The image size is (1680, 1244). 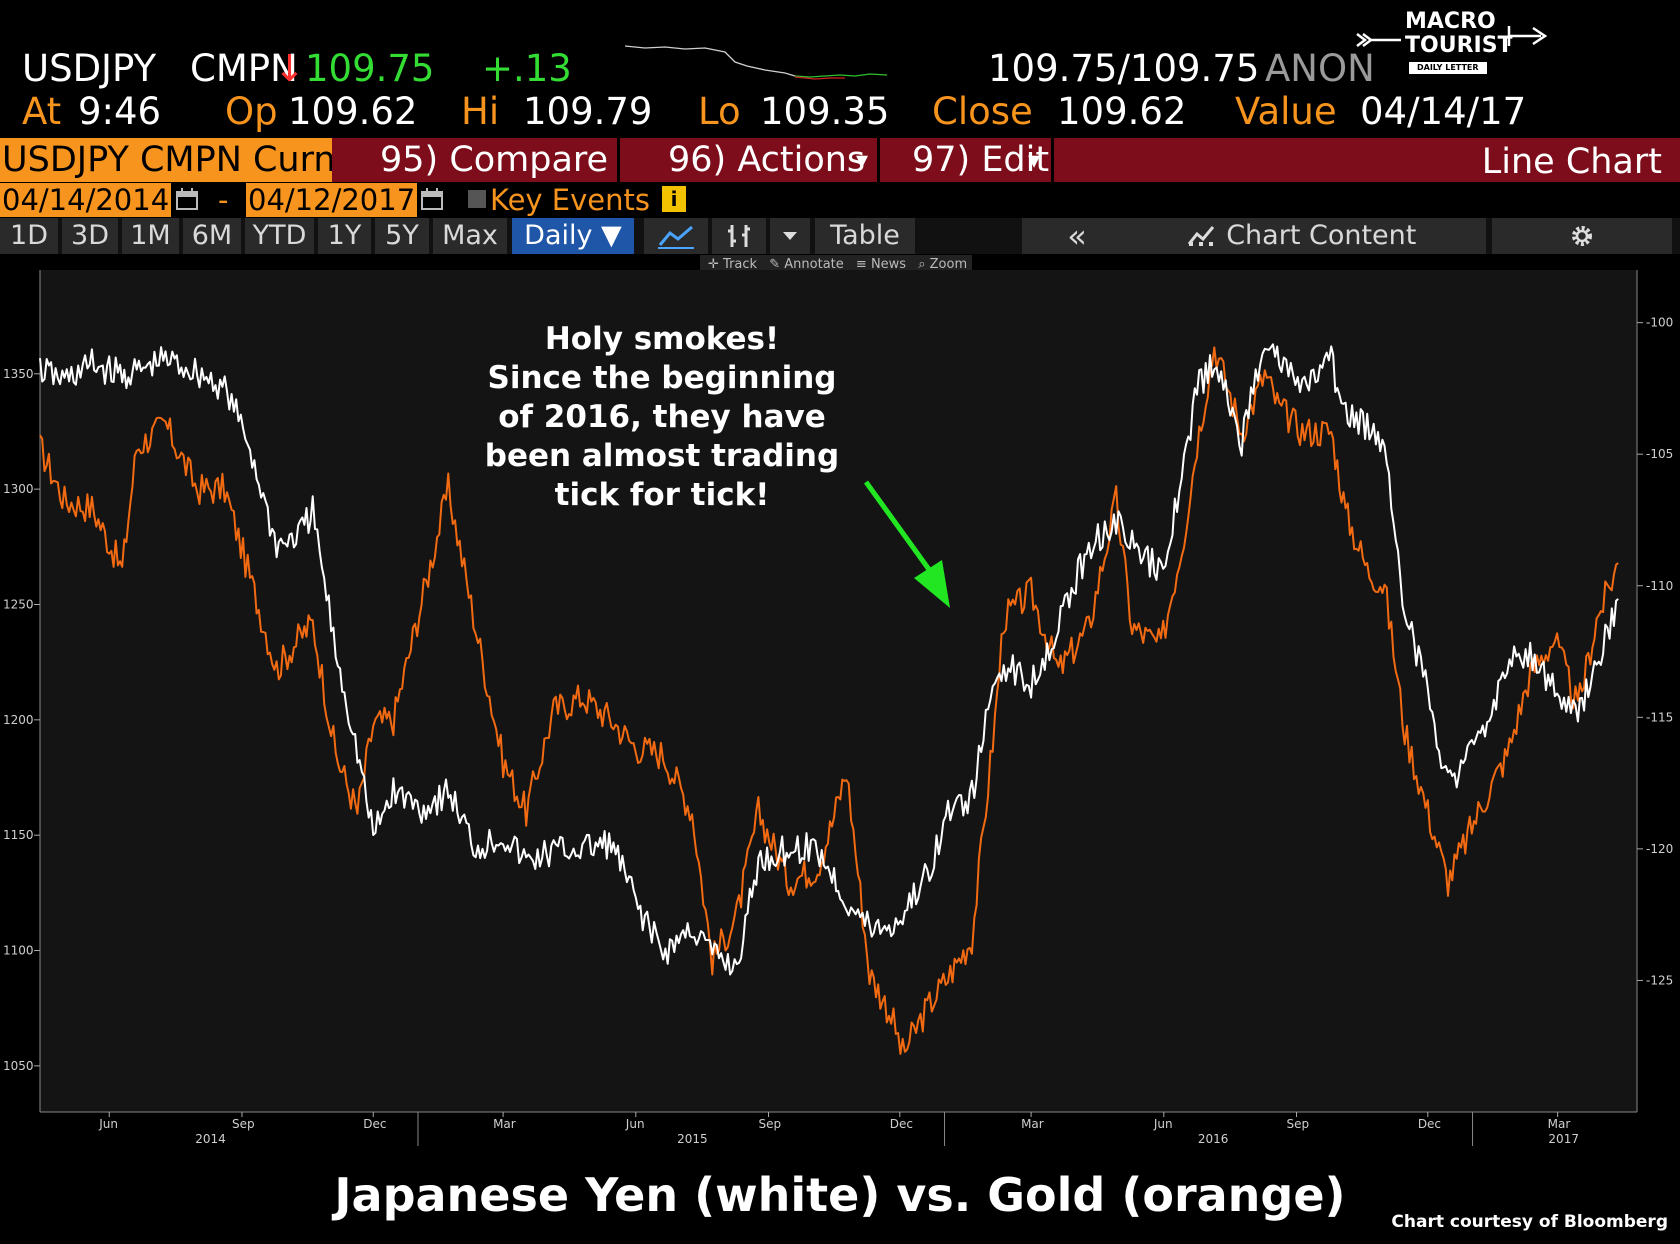 I want to click on value-label: Value, so click(x=1286, y=111).